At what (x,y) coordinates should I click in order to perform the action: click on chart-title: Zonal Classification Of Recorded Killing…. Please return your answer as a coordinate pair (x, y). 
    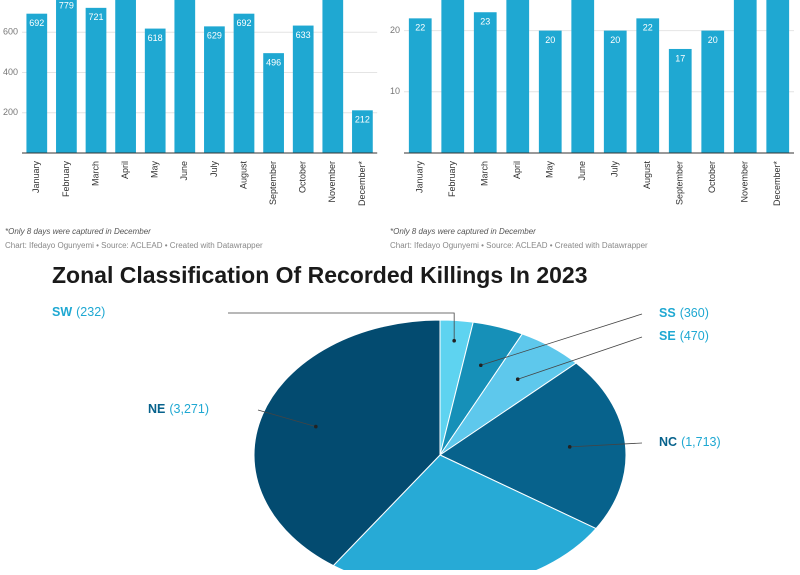
    Looking at the image, I should click on (320, 275).